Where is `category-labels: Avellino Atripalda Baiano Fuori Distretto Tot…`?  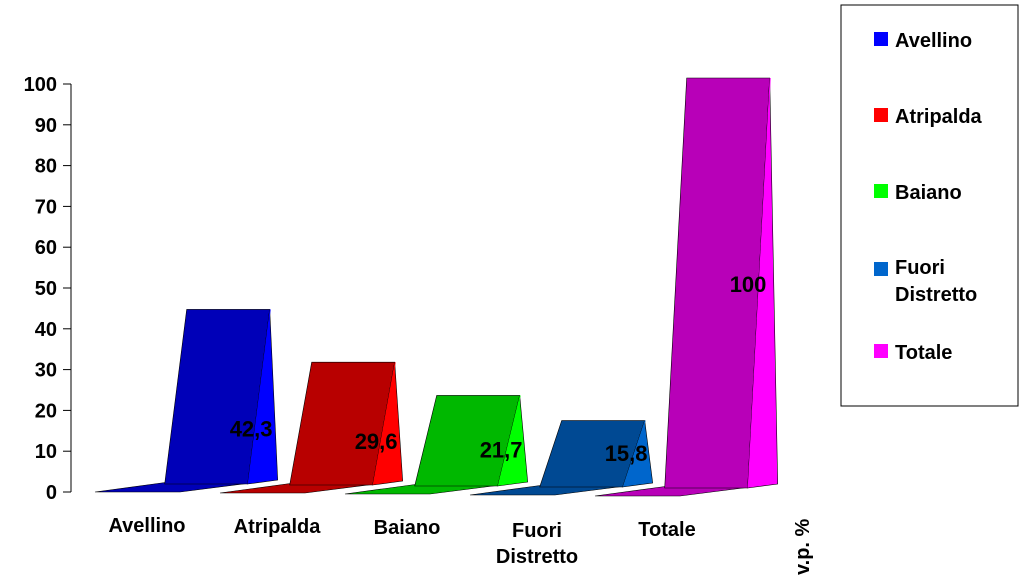 category-labels: Avellino Atripalda Baiano Fuori Distretto Tot… is located at coordinates (401, 541).